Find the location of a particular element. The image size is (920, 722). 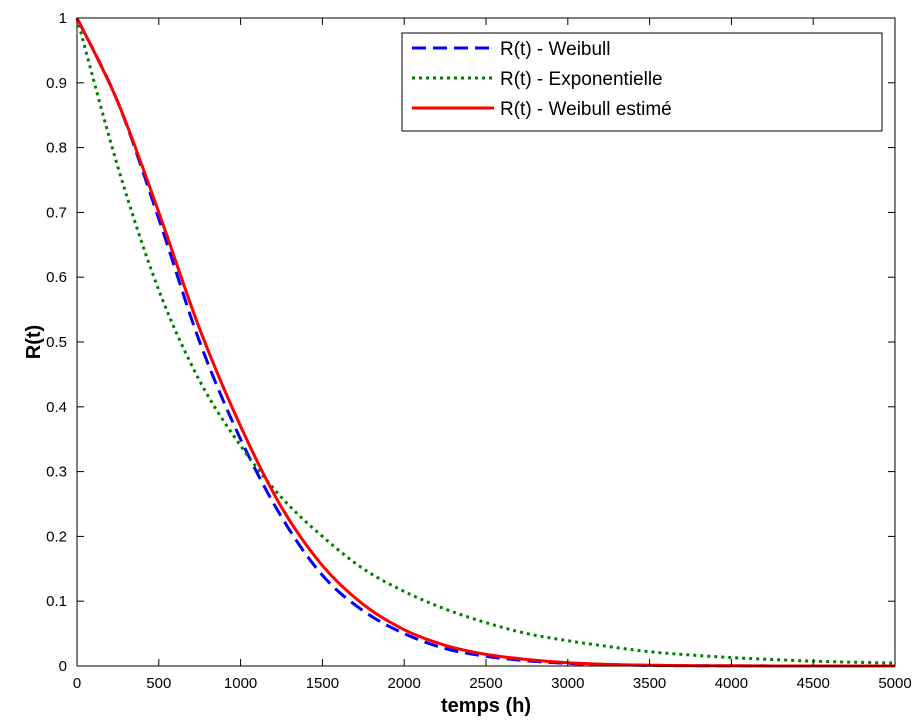

y-tick-label: 0.6 is located at coordinates (56, 277).